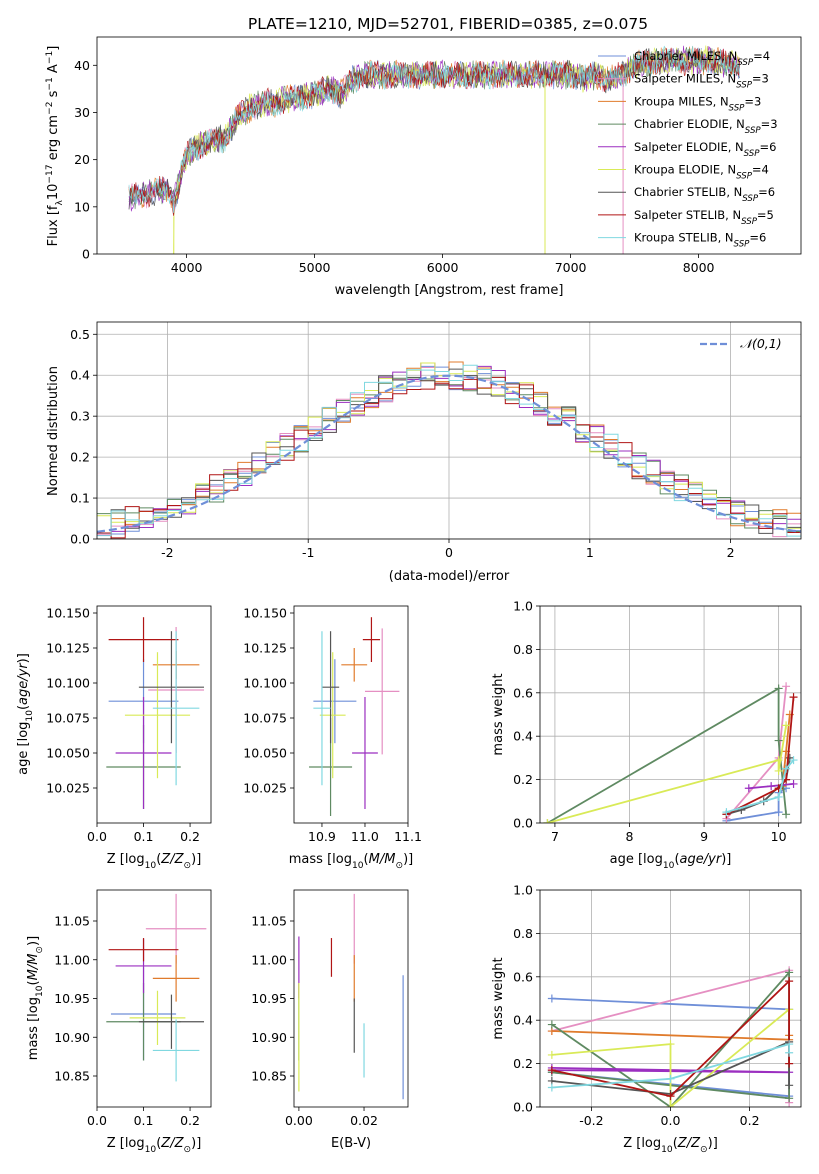  I want to click on x-tick-label: 0, so click(449, 552).